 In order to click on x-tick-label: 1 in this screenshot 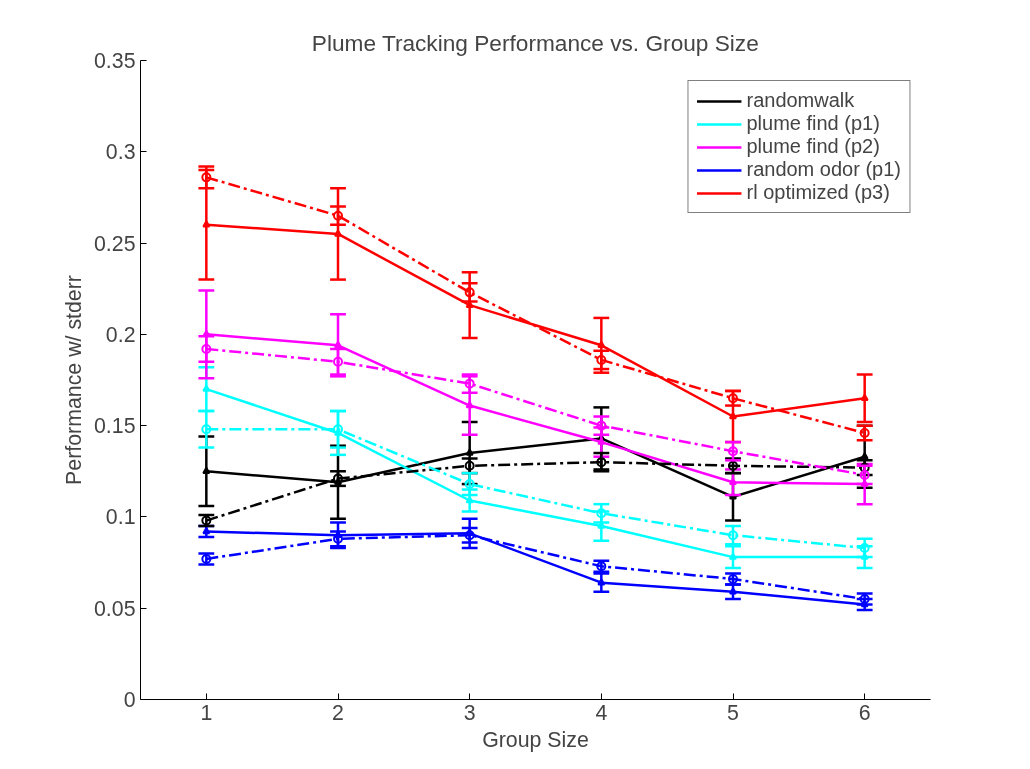, I will do `click(206, 712)`.